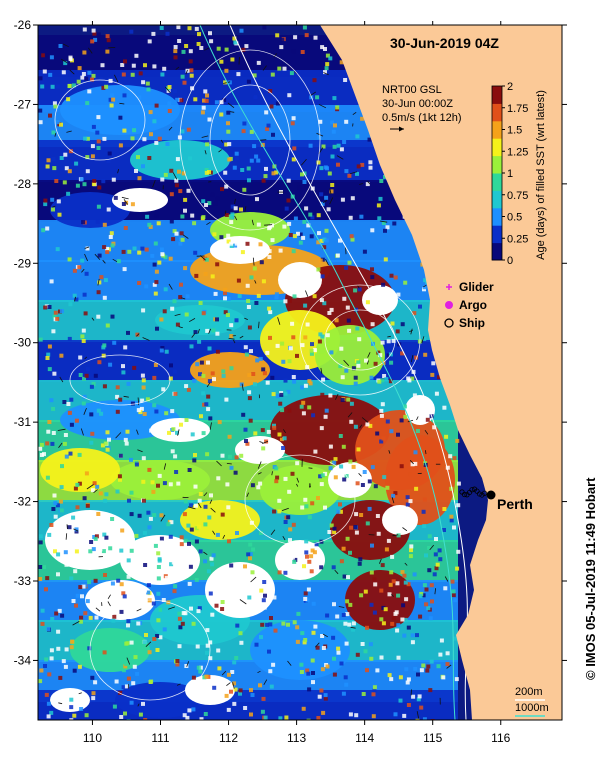  What do you see at coordinates (517, 152) in the screenshot?
I see `colorbar-tick-label: 1.25` at bounding box center [517, 152].